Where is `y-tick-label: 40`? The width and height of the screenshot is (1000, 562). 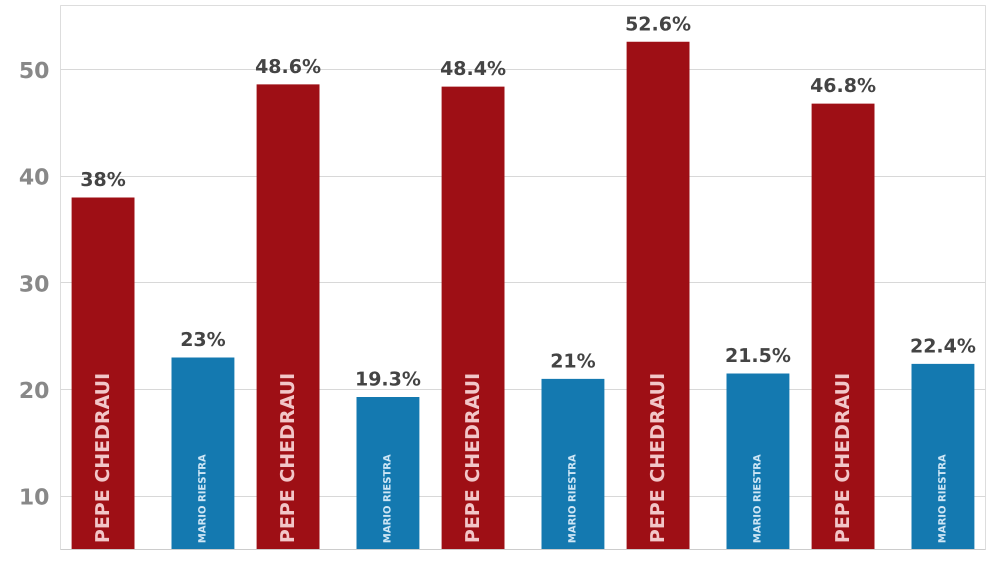
y-tick-label: 40 is located at coordinates (34, 178).